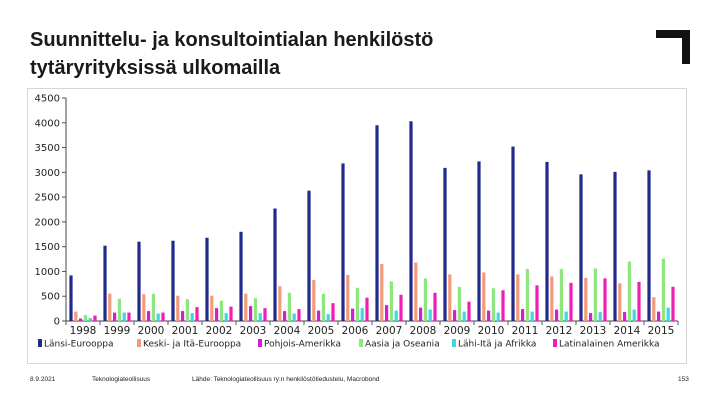 This screenshot has height=405, width=720. I want to click on y-tick-label: 2000, so click(47, 222).